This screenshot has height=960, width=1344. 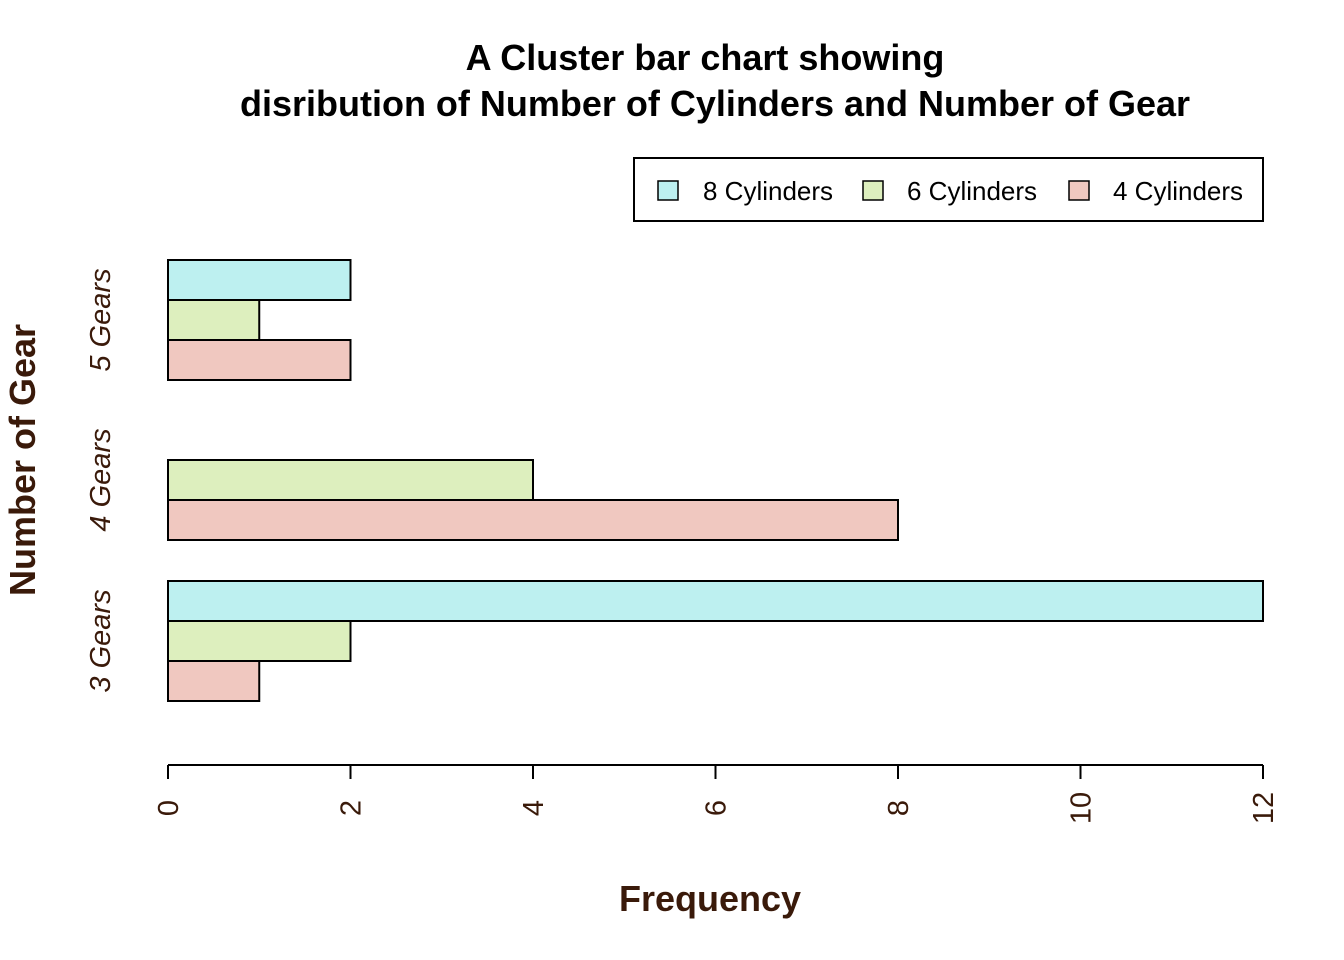 What do you see at coordinates (352, 808) in the screenshot?
I see `x-tick-label: 2` at bounding box center [352, 808].